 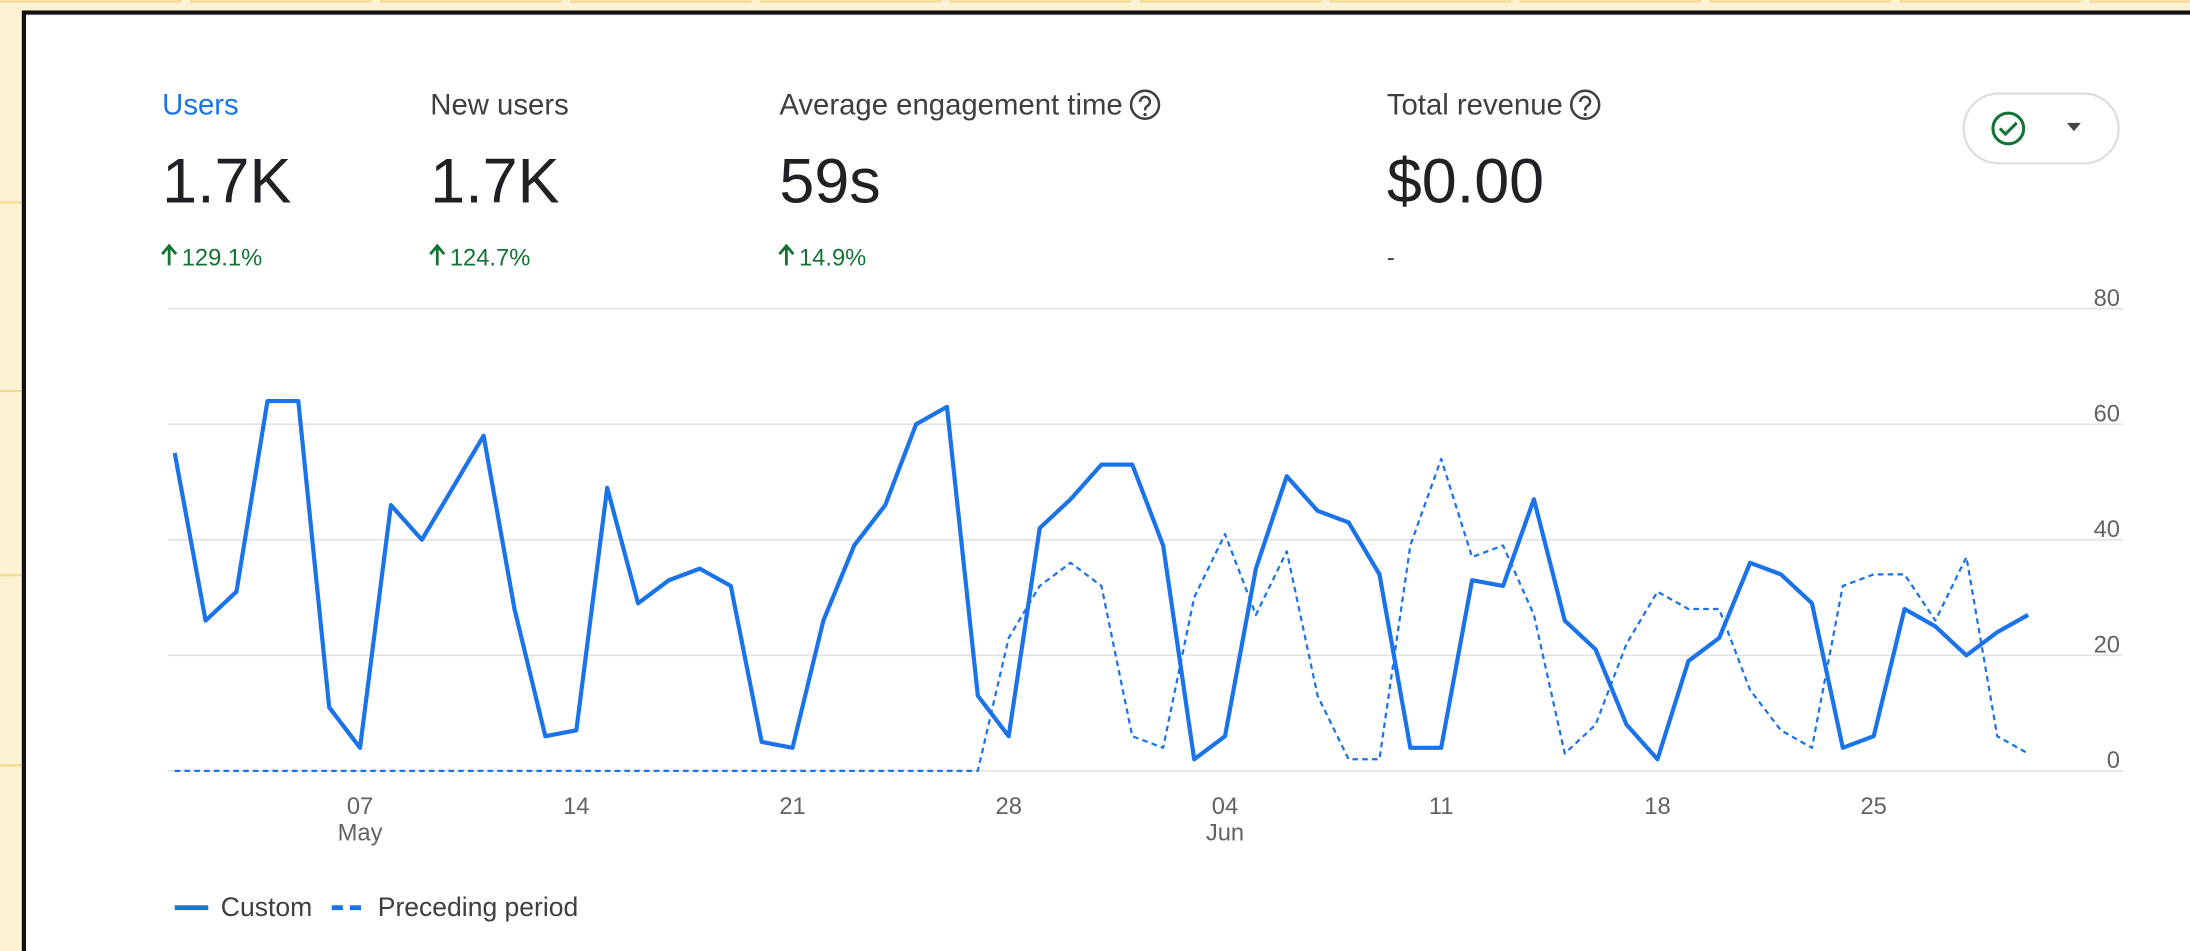 I want to click on dropdown-caret, so click(x=2073, y=127).